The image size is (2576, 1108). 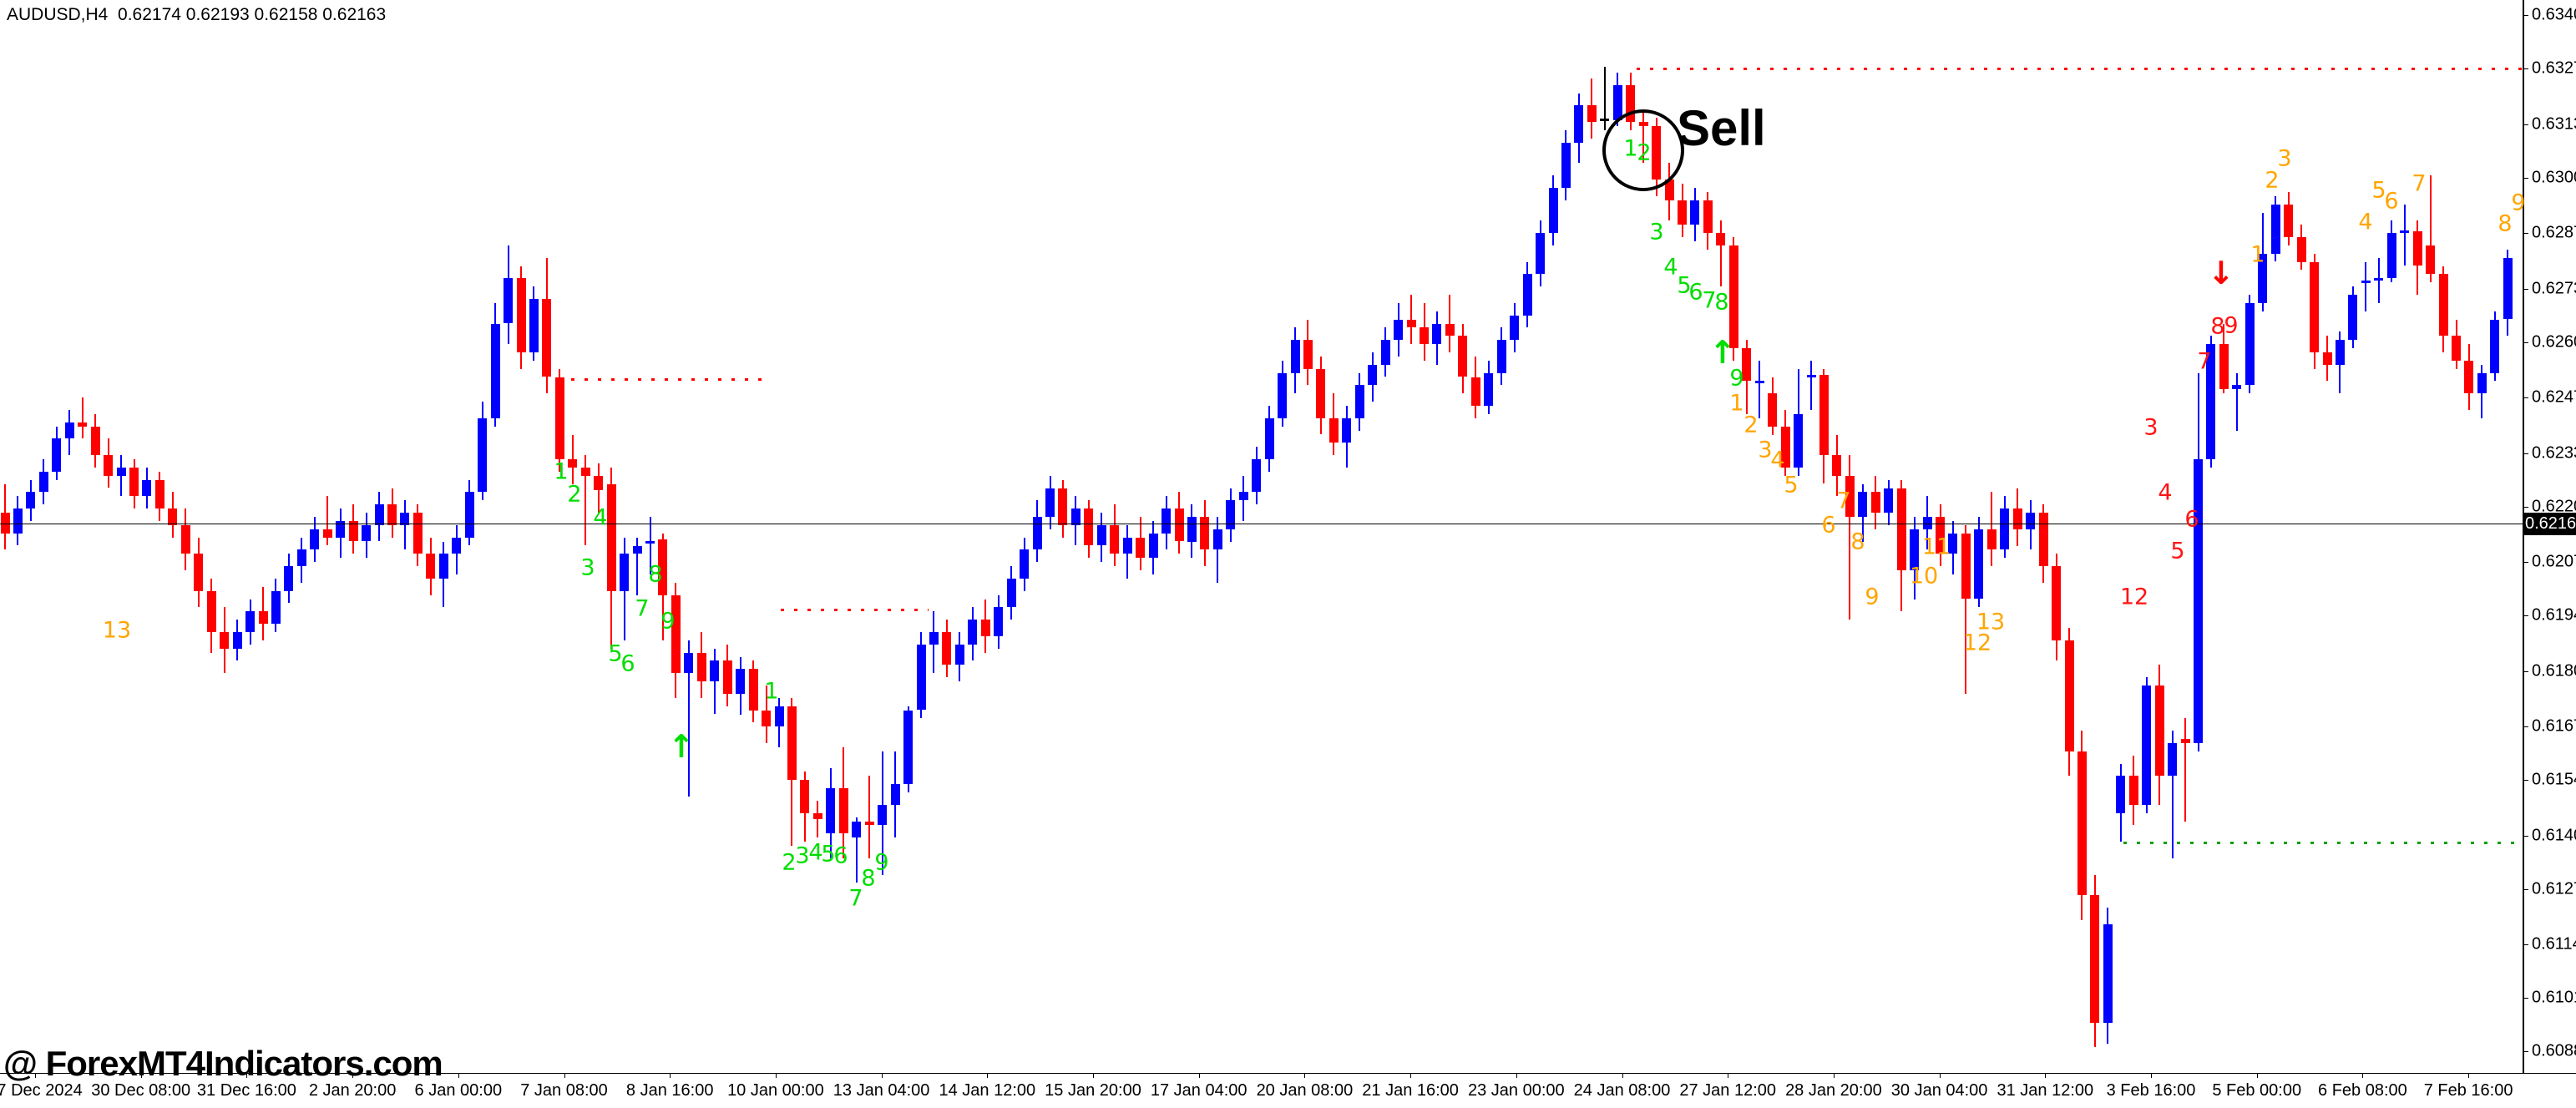 What do you see at coordinates (2554, 232) in the screenshot?
I see `price-axis-label: 0.62870` at bounding box center [2554, 232].